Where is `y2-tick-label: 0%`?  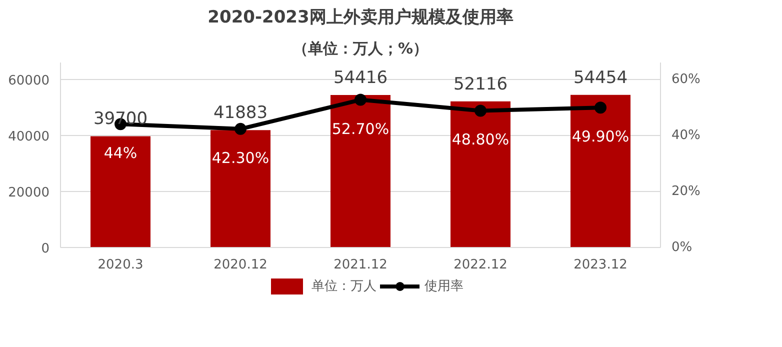 y2-tick-label: 0% is located at coordinates (682, 247).